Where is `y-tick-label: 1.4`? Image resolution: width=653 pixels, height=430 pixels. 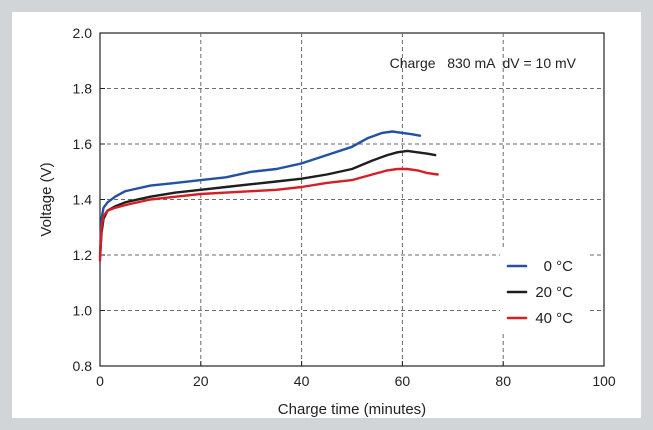 y-tick-label: 1.4 is located at coordinates (83, 200).